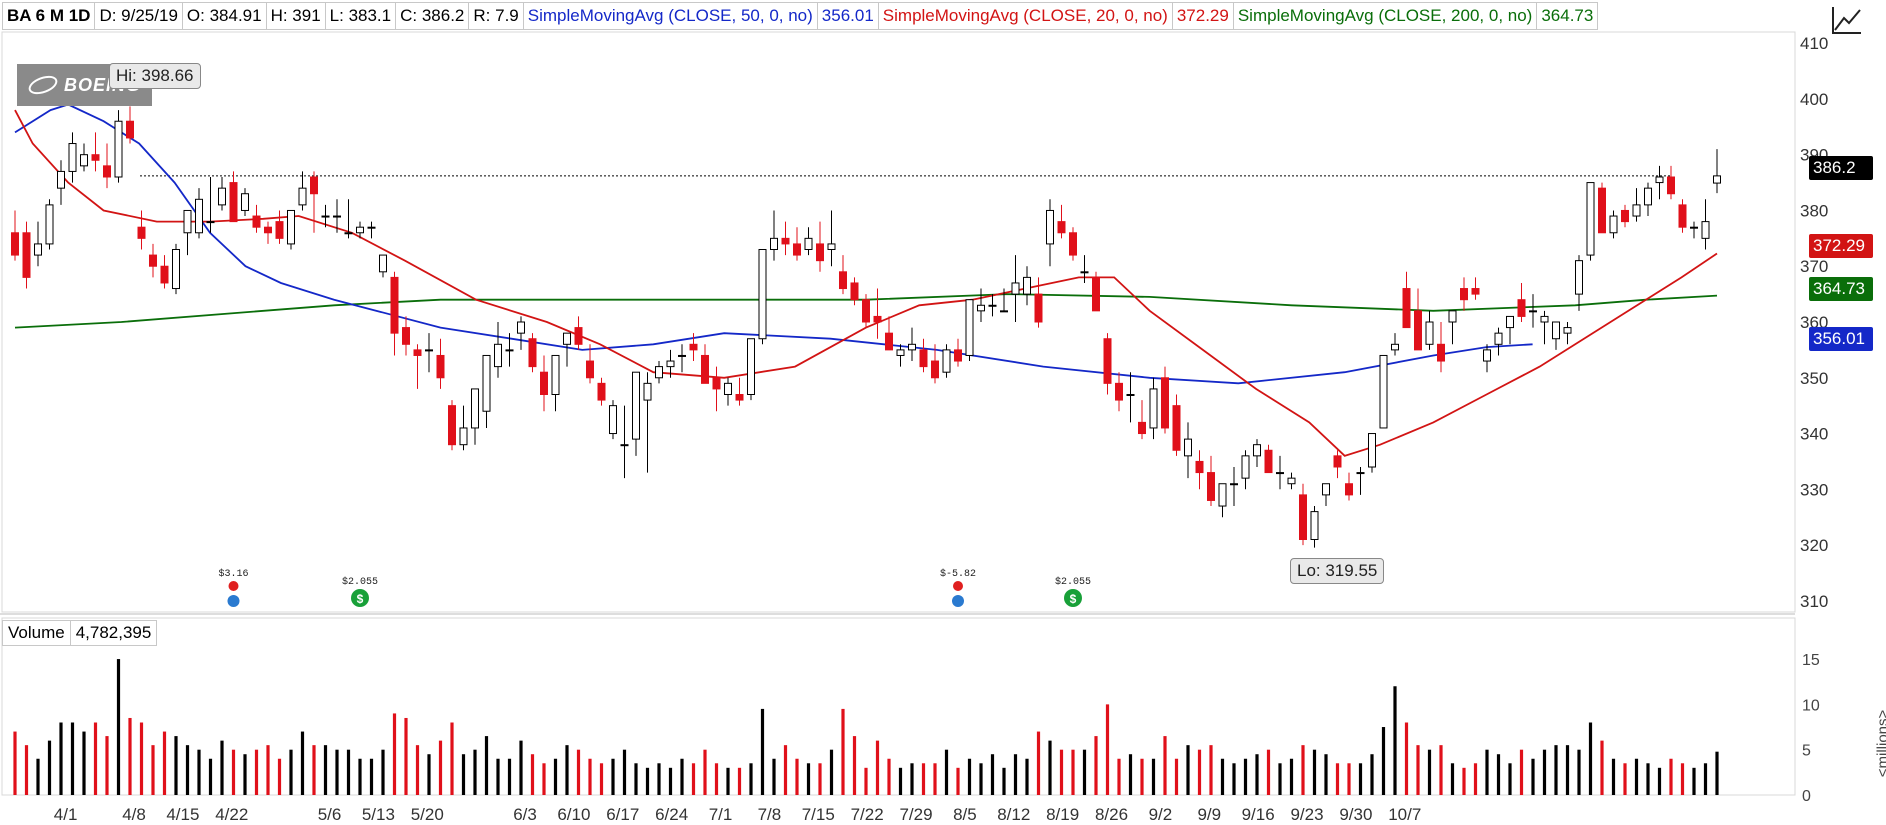 This screenshot has height=825, width=1886. I want to click on date-axis-tick: 8/26, so click(1111, 814).